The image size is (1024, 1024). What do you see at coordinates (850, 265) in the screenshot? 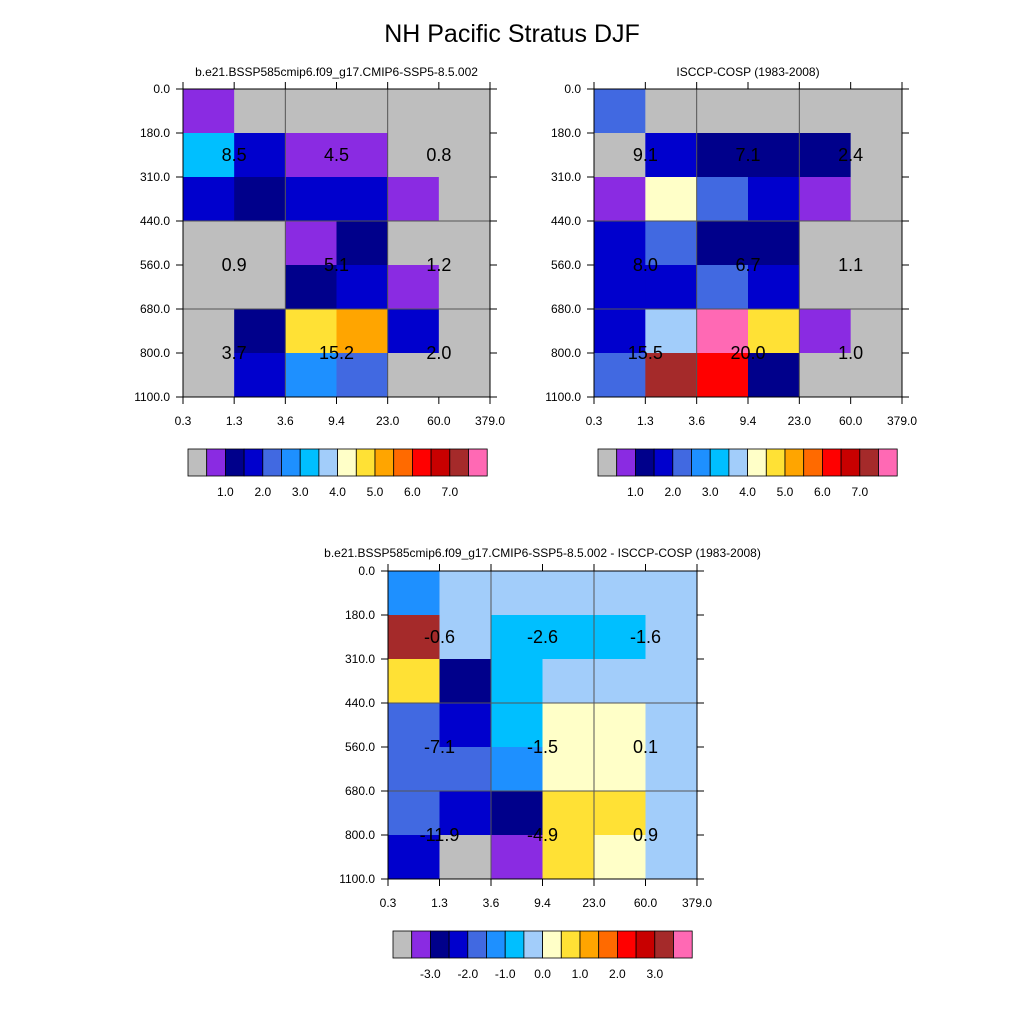
I see `block-value-label: 1.1` at bounding box center [850, 265].